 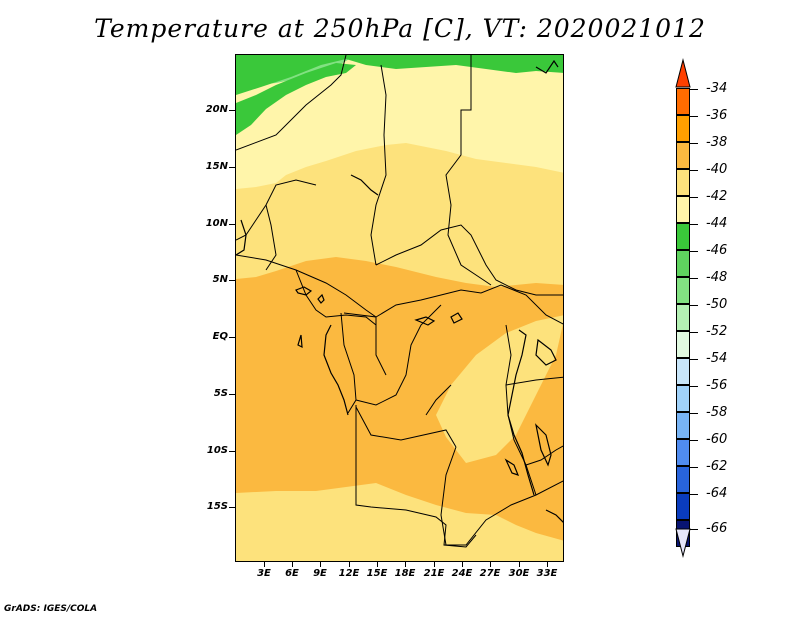 I want to click on colorbar-label: -48, so click(x=717, y=277).